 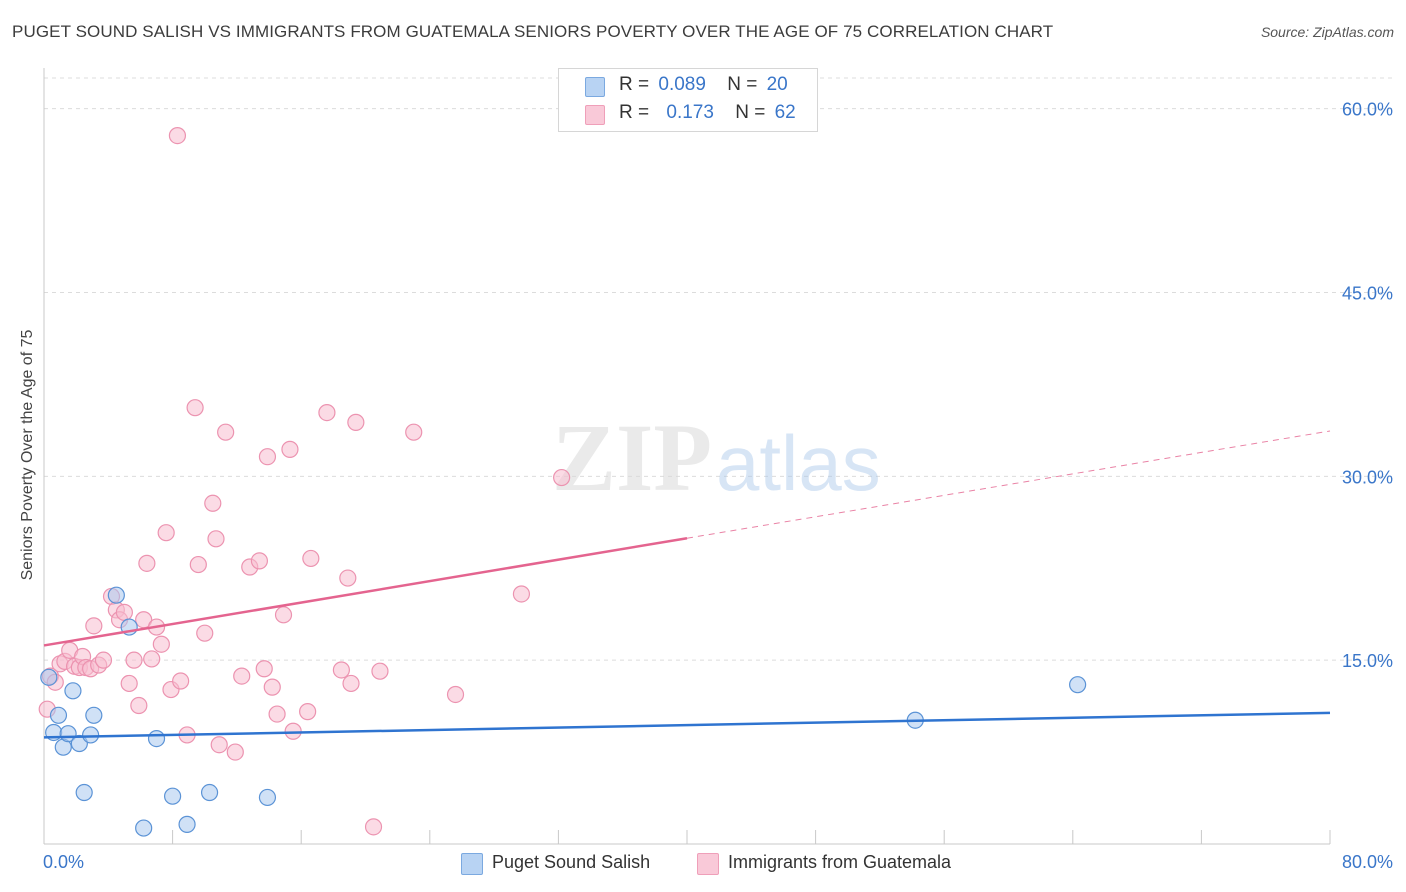 What do you see at coordinates (27, 455) in the screenshot?
I see `y-axis-label: Seniors Poverty Over the Age of 75` at bounding box center [27, 455].